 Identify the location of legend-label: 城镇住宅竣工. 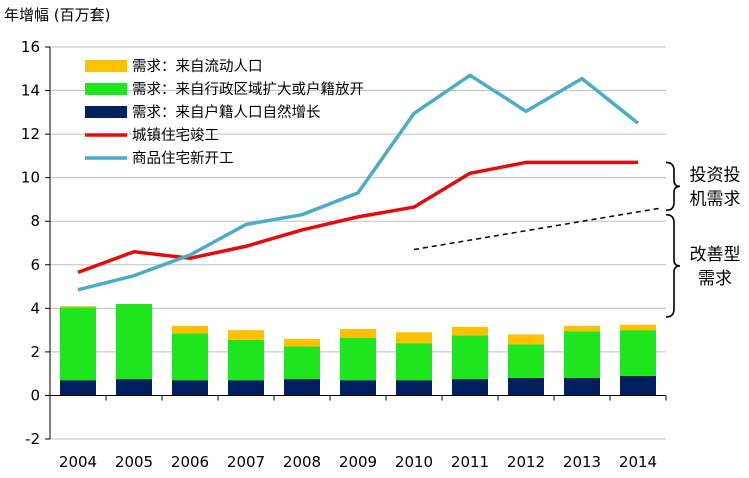
(175, 135).